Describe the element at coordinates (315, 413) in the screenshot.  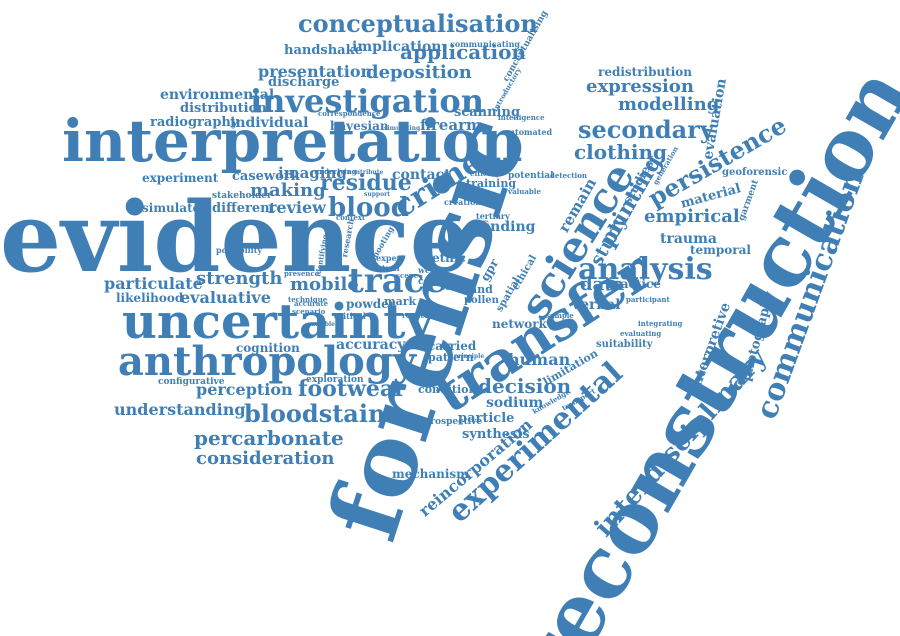
I see `word-bloodstain: bloodstain` at that location.